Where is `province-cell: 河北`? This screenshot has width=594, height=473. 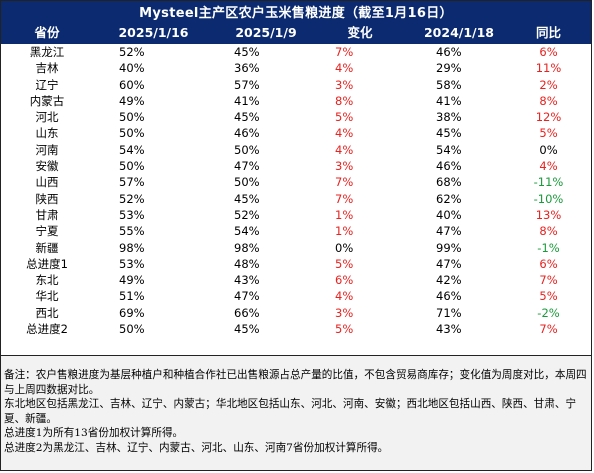
province-cell: 河北 is located at coordinates (47, 117).